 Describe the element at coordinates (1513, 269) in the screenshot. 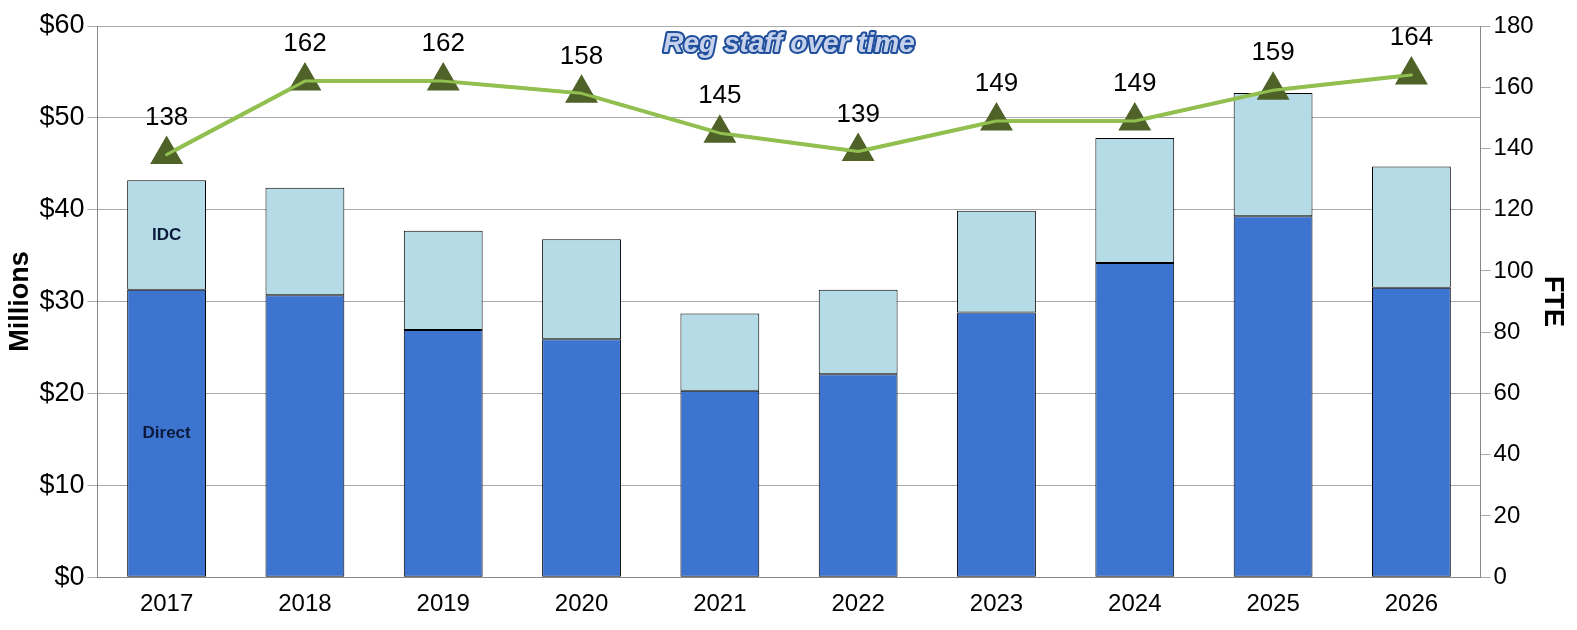

I see `y2-tick-label: 100` at that location.